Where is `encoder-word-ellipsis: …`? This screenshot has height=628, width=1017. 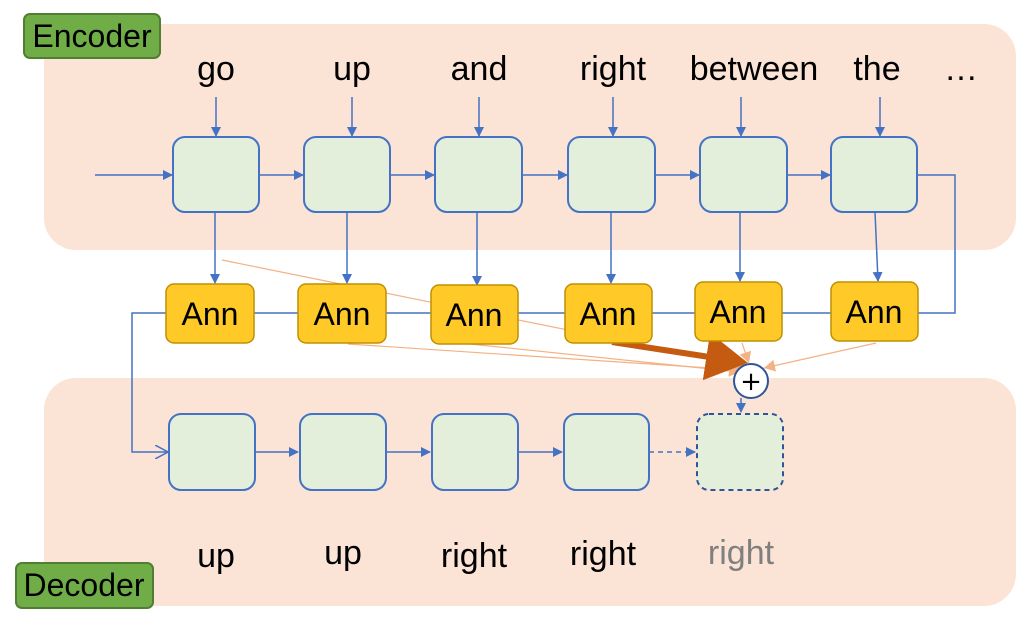
encoder-word-ellipsis: … is located at coordinates (961, 69).